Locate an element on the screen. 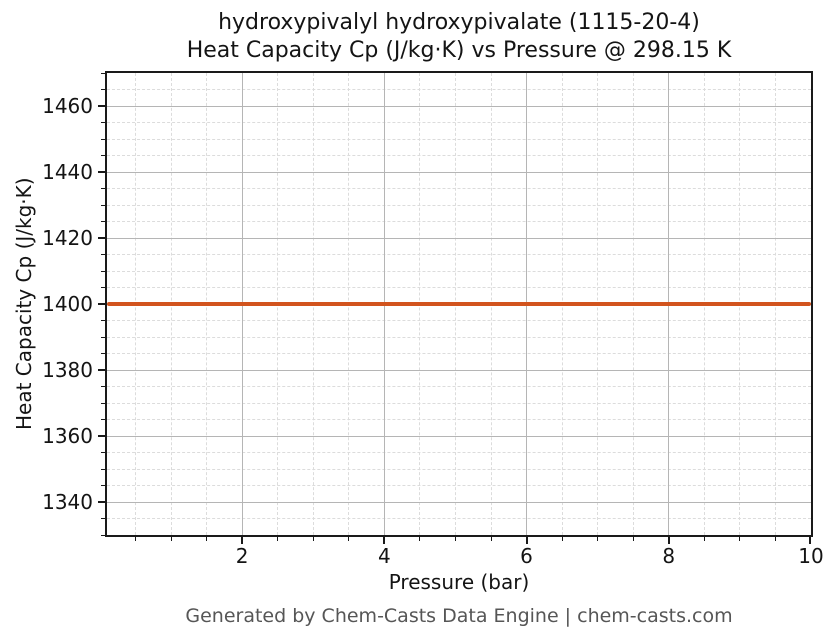  x-axis-label: Pressure (bar) is located at coordinates (459, 582).